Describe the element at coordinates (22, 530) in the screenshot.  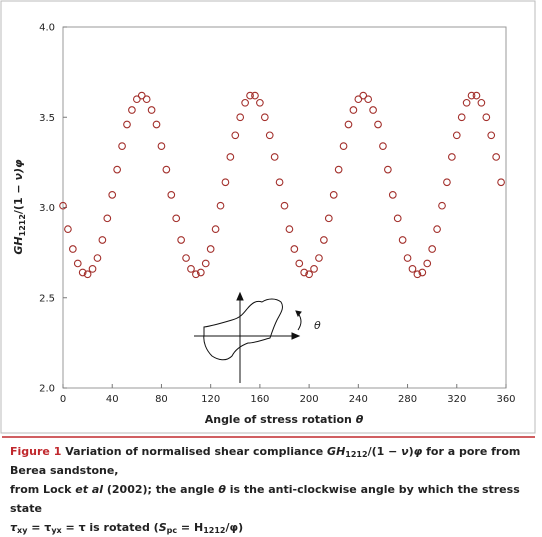
I see `caption-sub: xy` at that location.